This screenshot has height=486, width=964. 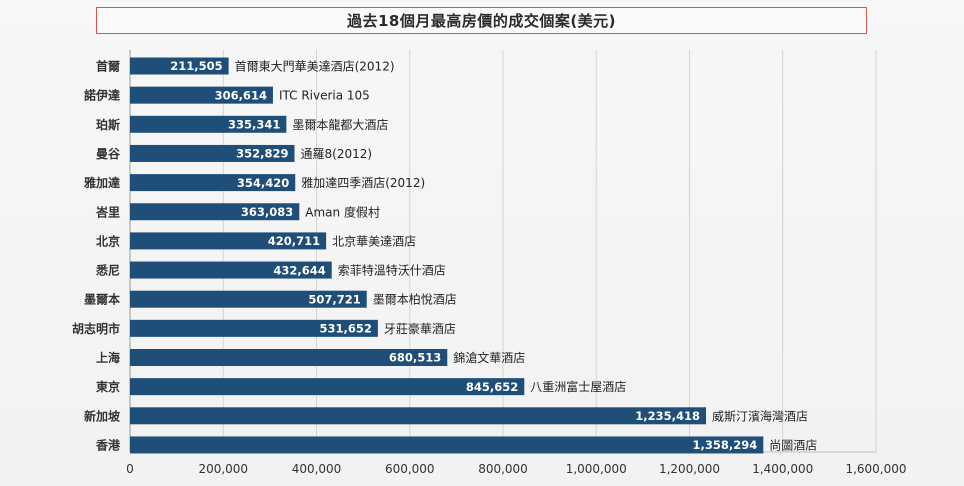 I want to click on chart-title-box: 過去18個月最高房價的成交個案(美元), so click(x=481, y=20).